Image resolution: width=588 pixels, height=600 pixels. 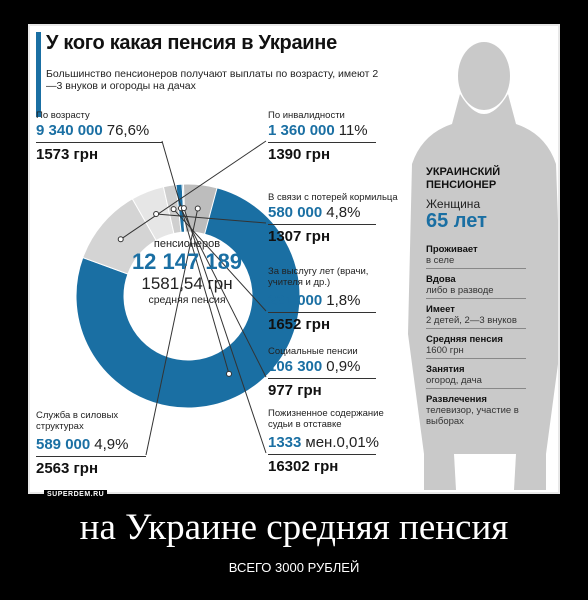 I want to click on label-disability-values: 1 360 000 11%, so click(x=318, y=130).